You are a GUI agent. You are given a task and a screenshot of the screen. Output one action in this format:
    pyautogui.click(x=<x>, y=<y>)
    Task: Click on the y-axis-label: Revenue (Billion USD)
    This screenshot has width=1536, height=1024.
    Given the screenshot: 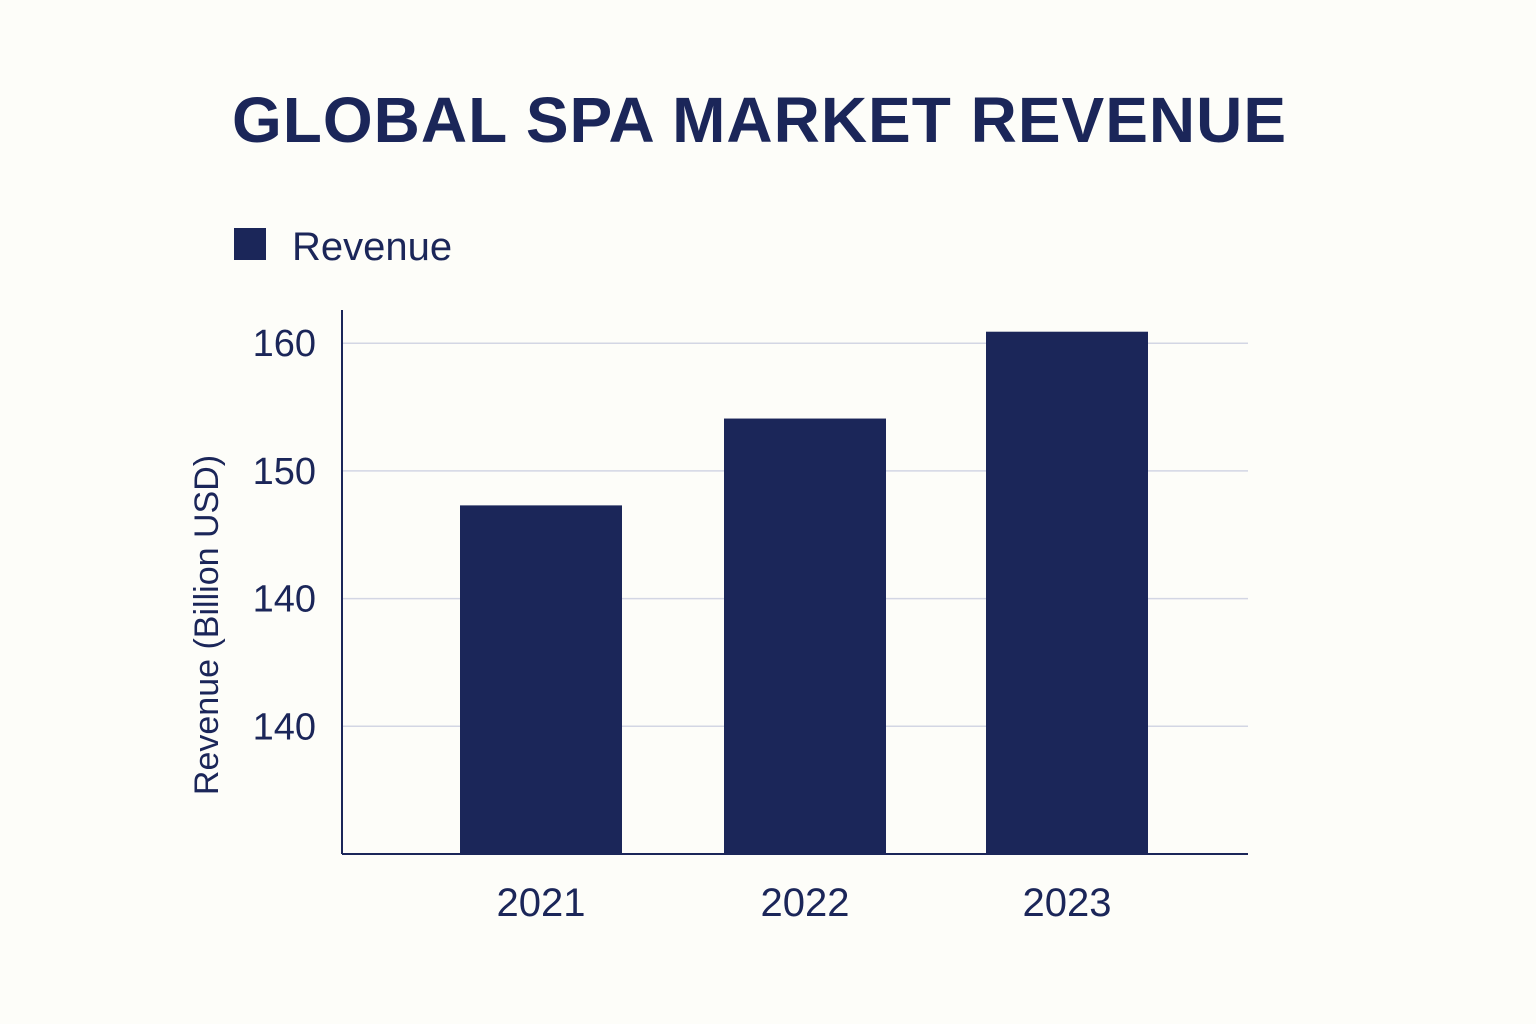 What is the action you would take?
    pyautogui.click(x=207, y=625)
    